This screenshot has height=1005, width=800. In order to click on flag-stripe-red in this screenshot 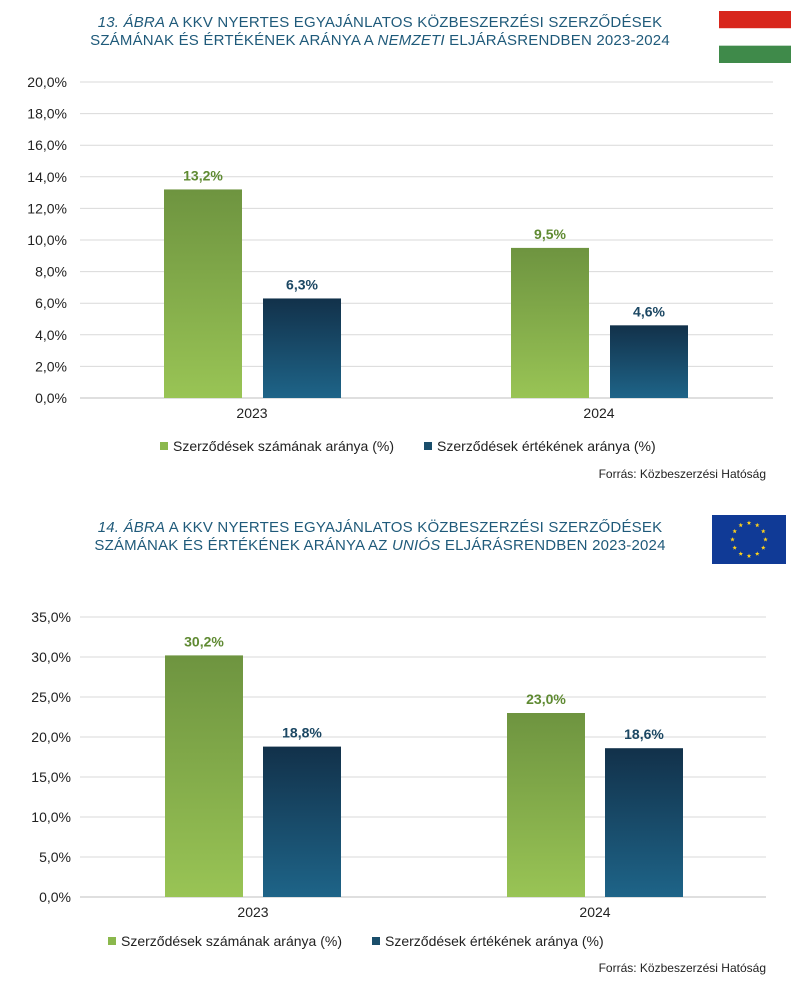, I will do `click(755, 20)`.